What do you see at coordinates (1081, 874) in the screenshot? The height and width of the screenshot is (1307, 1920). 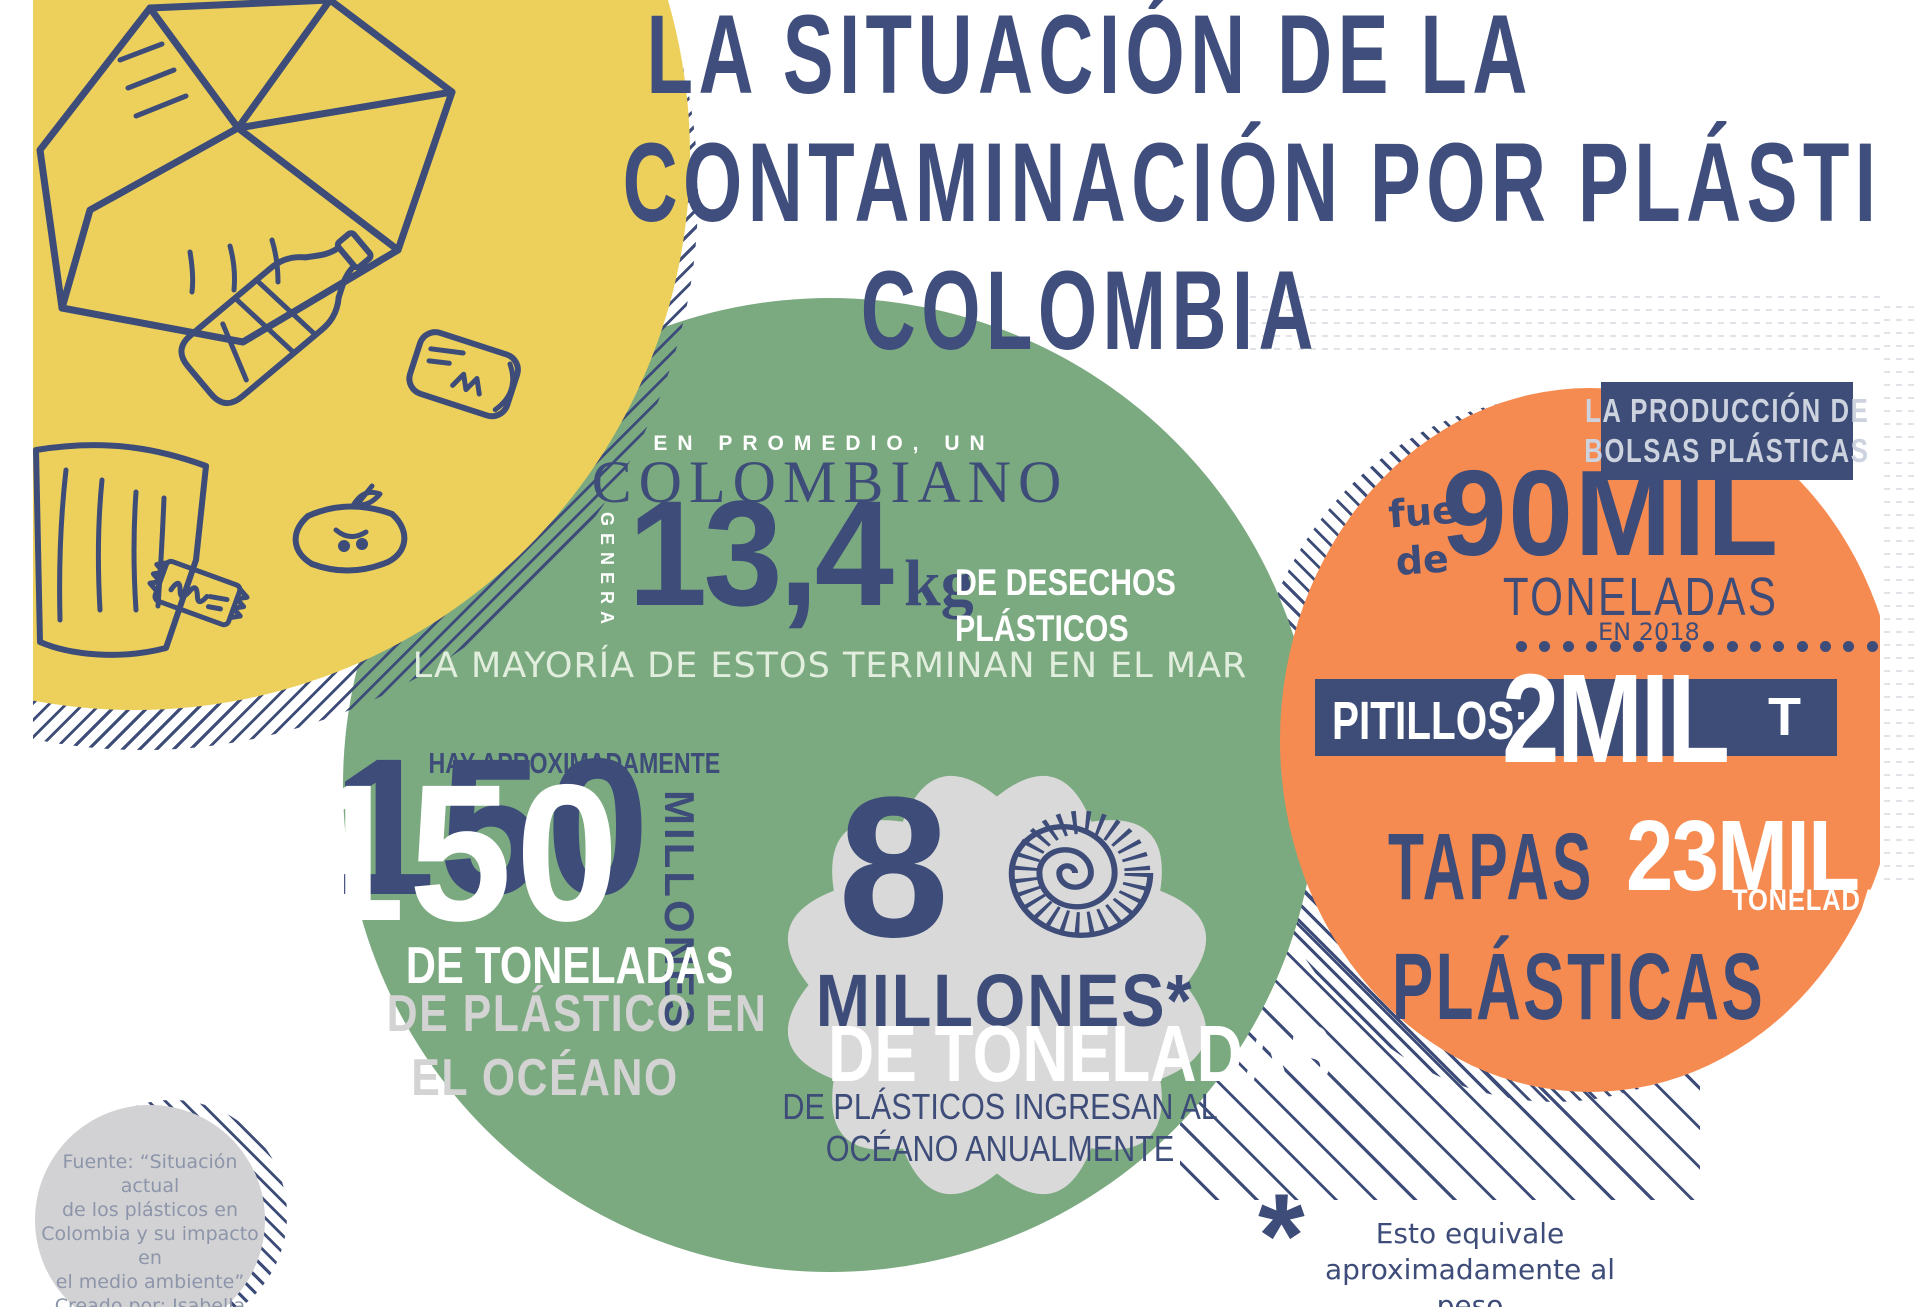 I see `shell-icon` at bounding box center [1081, 874].